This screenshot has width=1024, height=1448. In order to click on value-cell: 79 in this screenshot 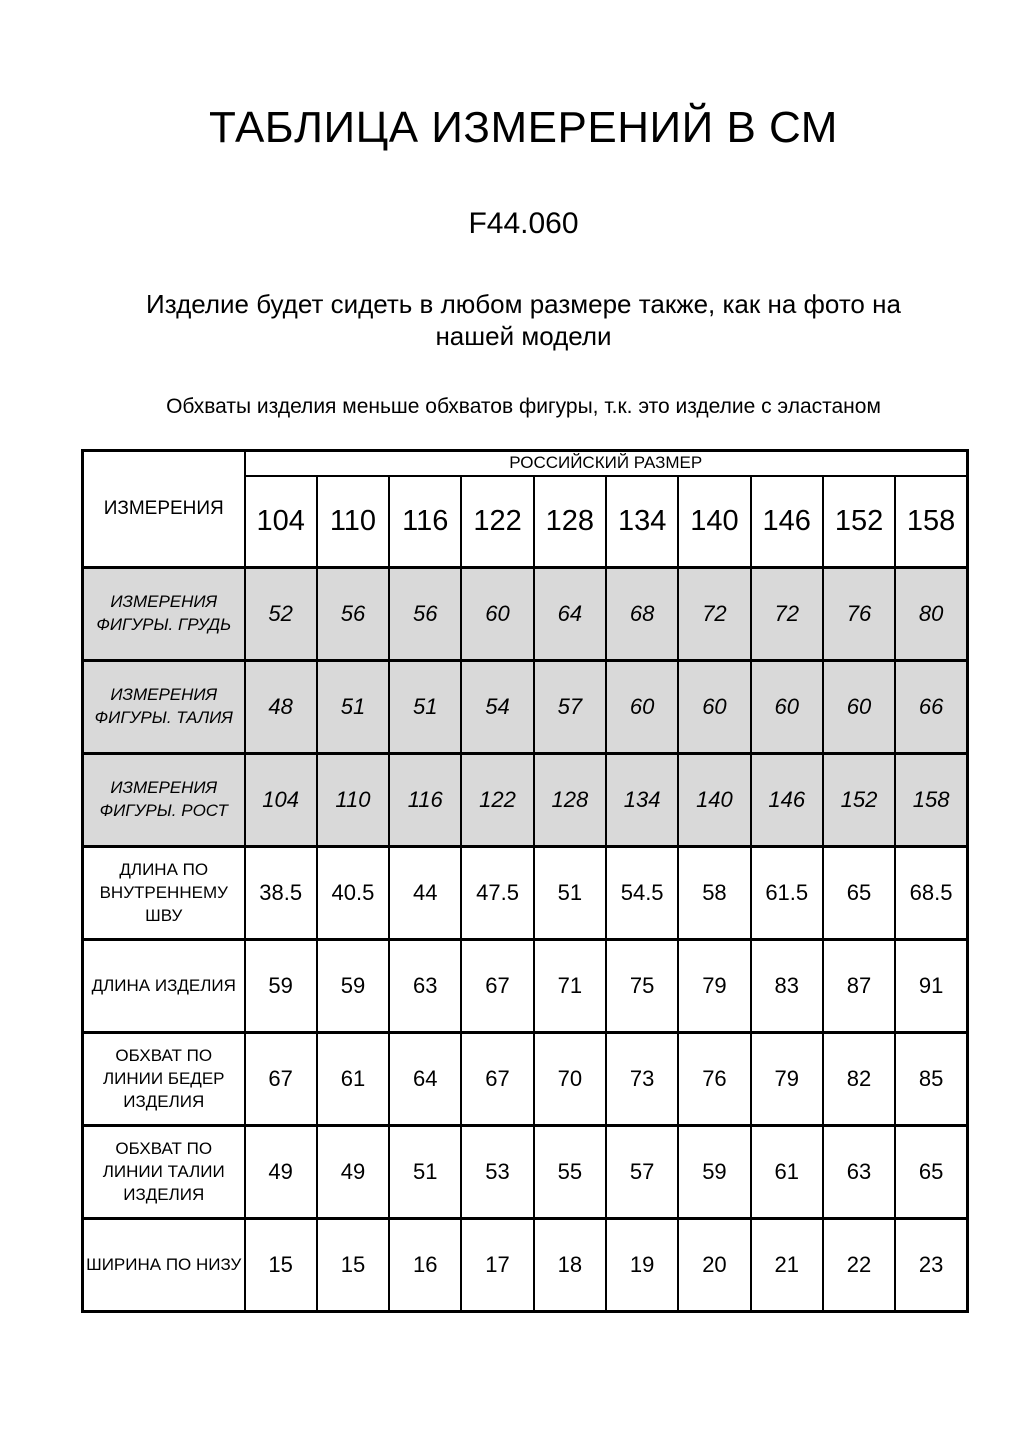, I will do `click(714, 986)`.